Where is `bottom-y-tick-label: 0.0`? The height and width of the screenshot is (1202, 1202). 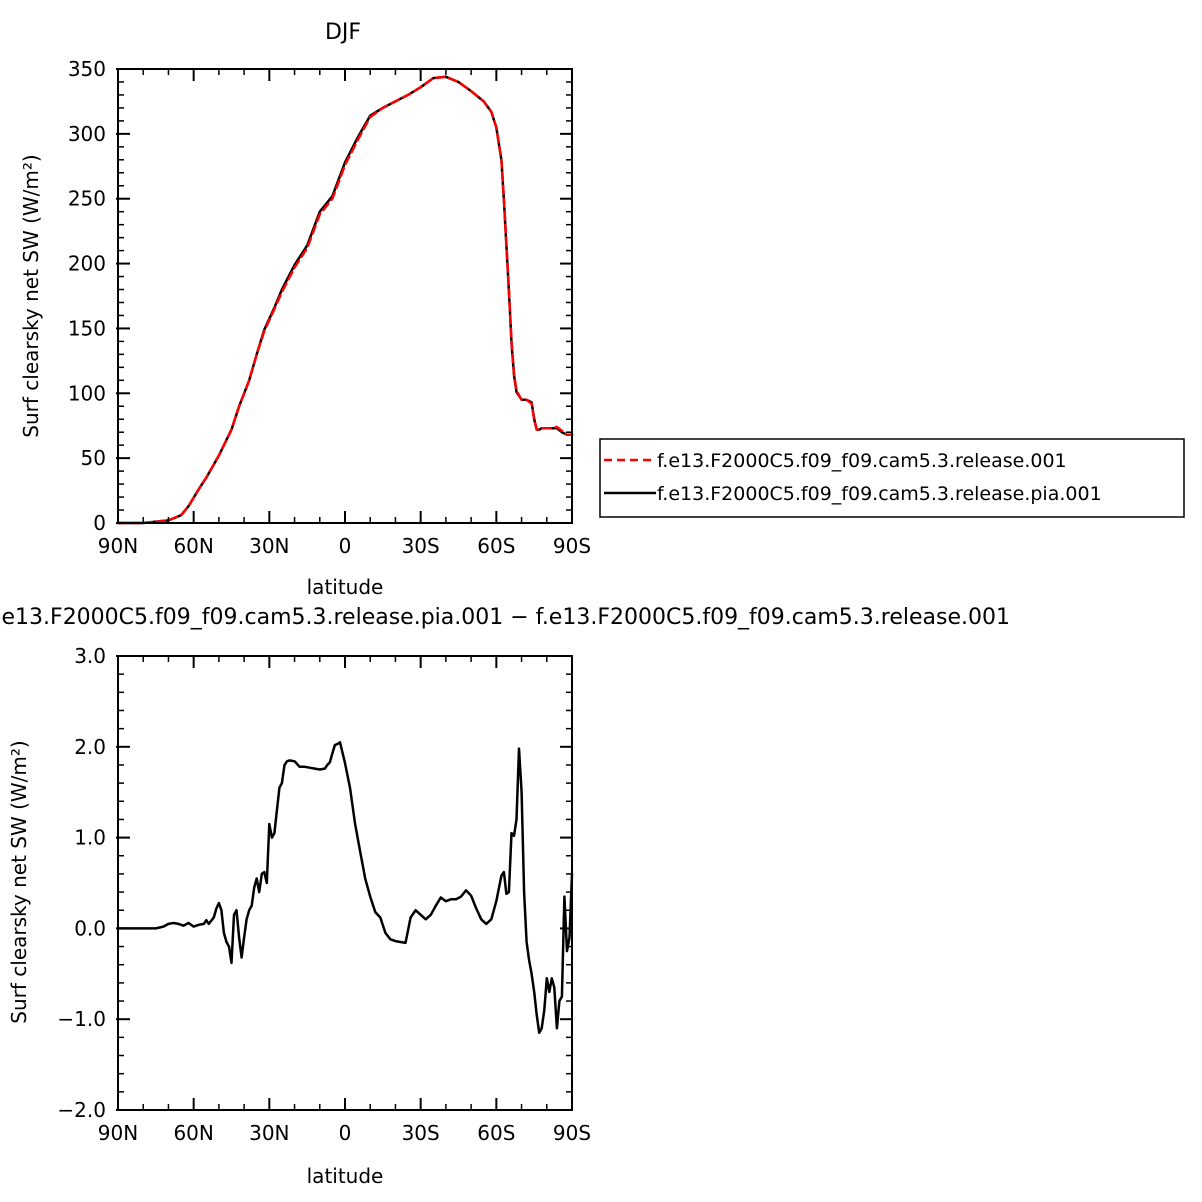 bottom-y-tick-label: 0.0 is located at coordinates (90, 928).